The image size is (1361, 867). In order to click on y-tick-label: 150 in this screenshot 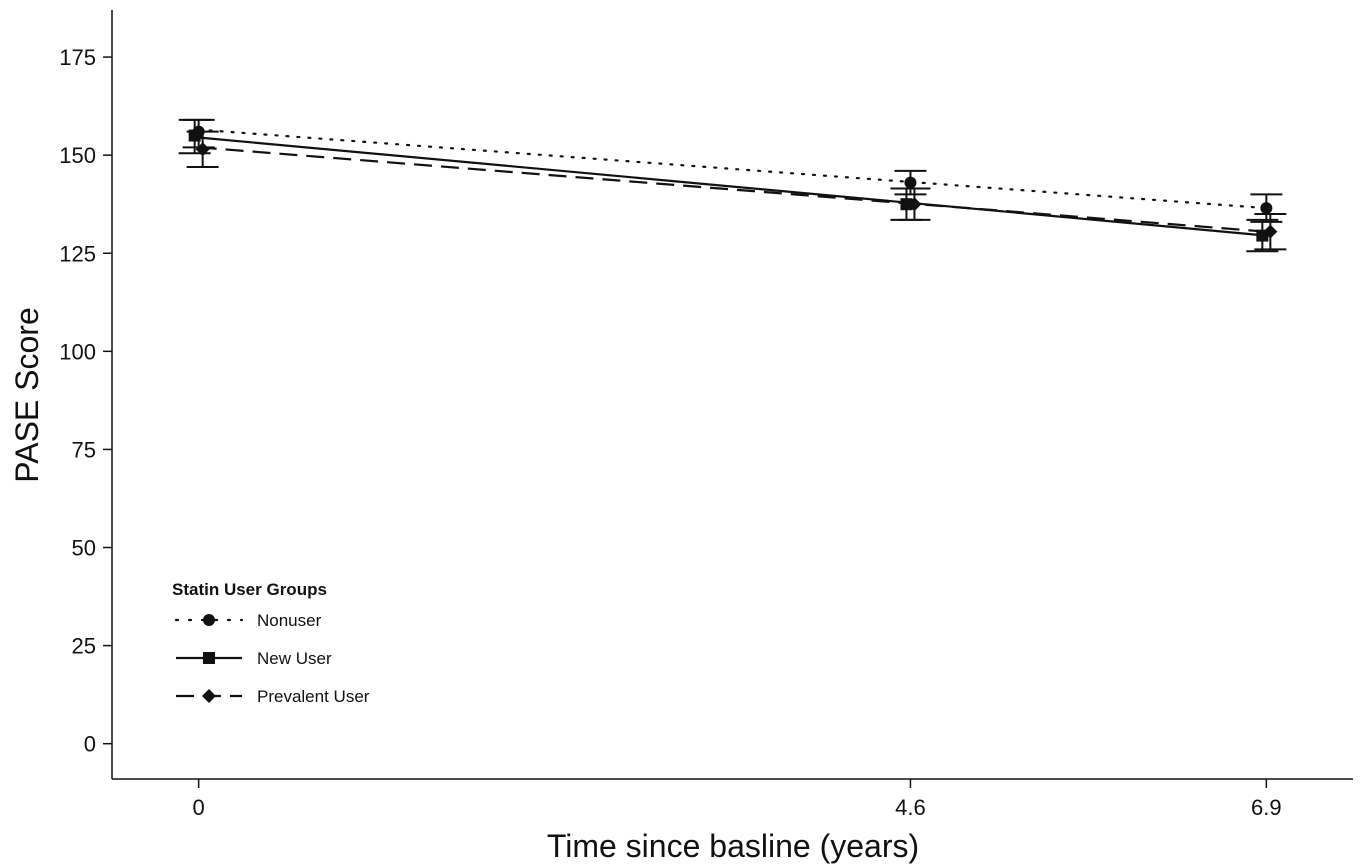, I will do `click(77, 155)`.